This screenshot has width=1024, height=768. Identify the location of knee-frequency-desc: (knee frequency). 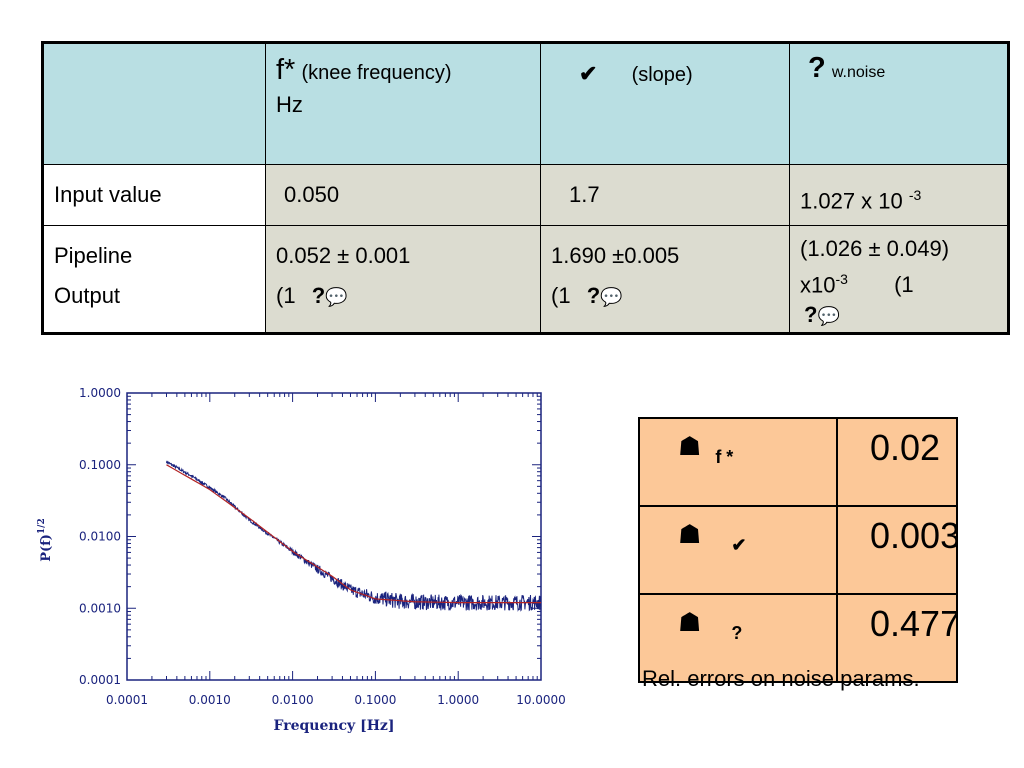
(376, 73).